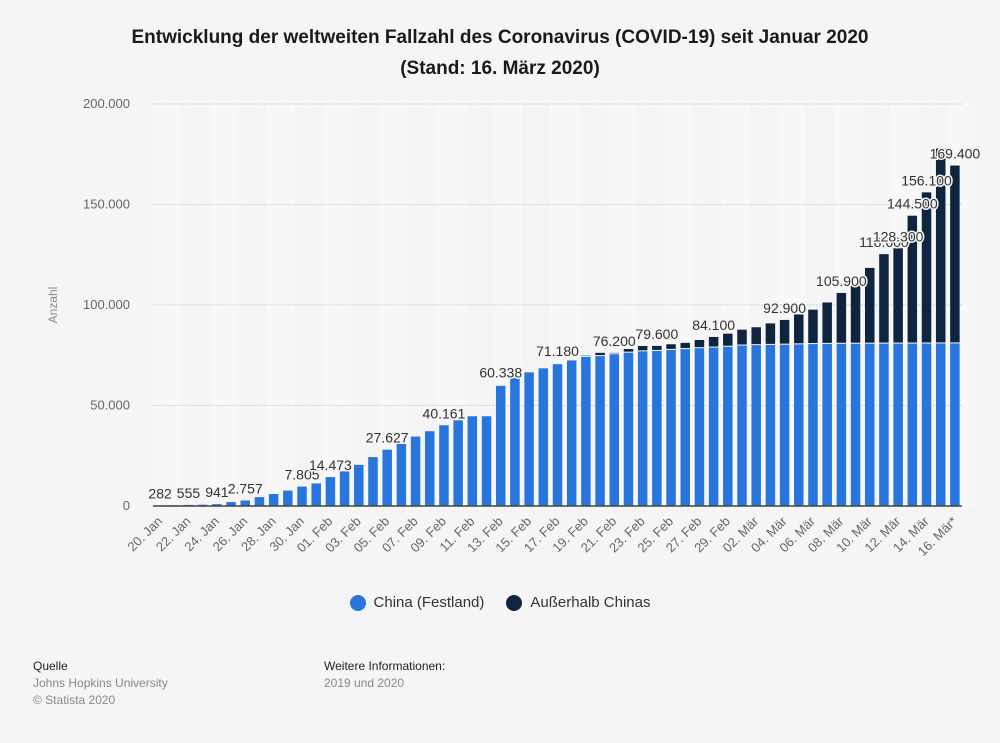  Describe the element at coordinates (106, 204) in the screenshot. I see `y-tick-label: 150.000` at that location.